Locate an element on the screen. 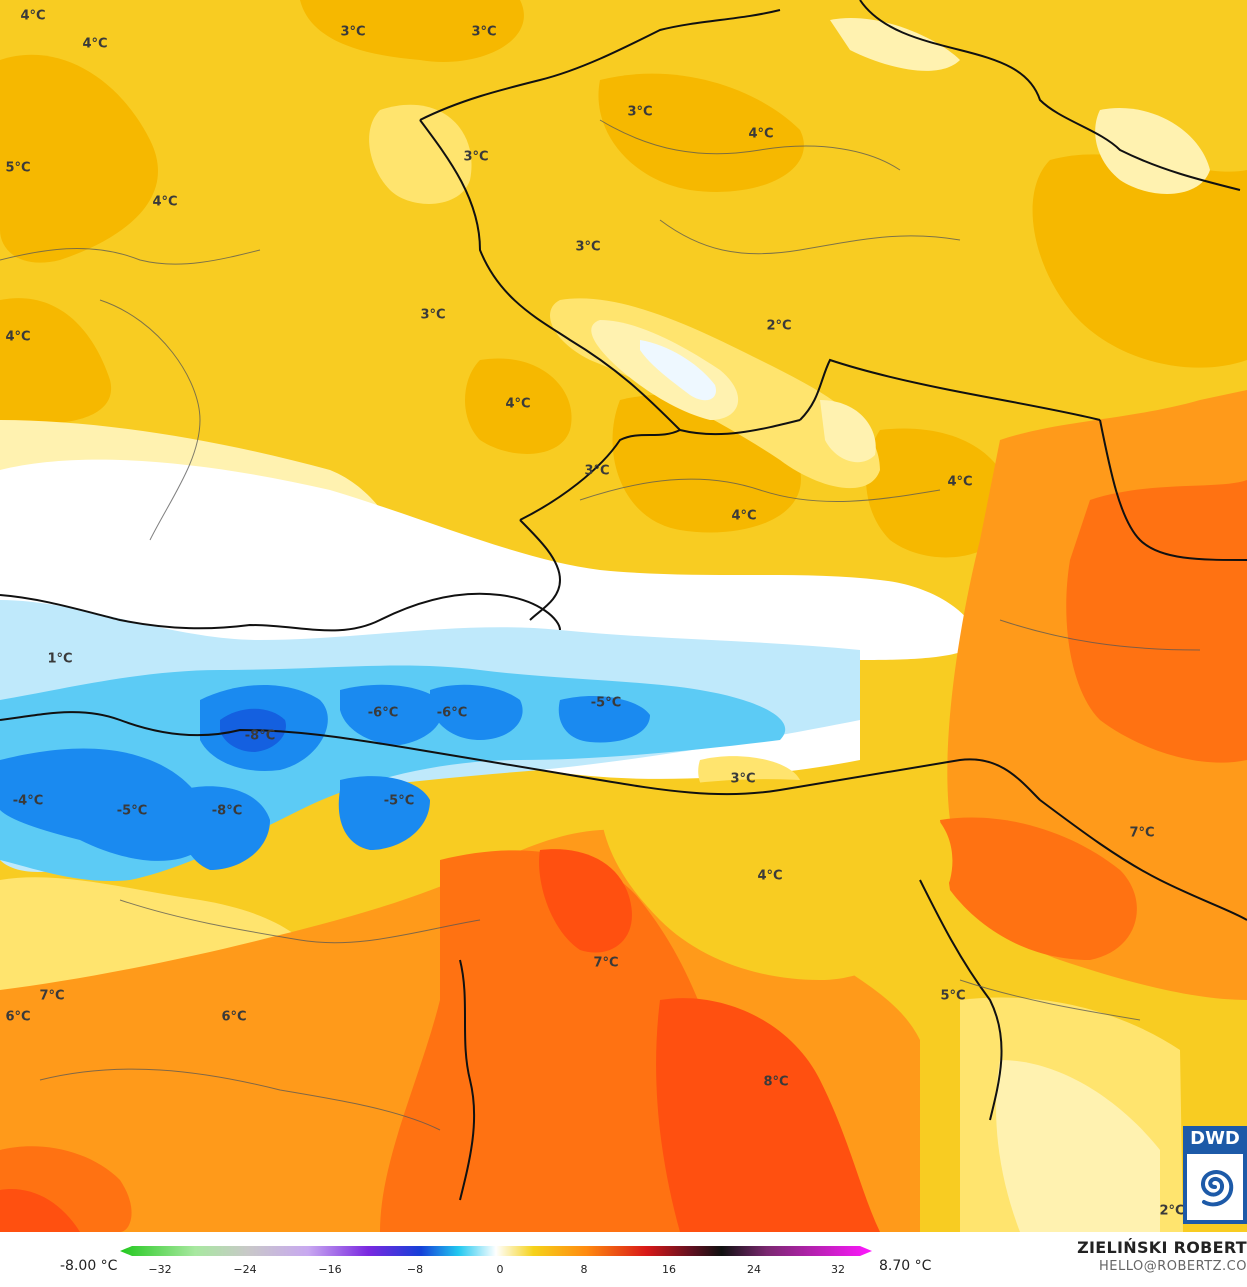 Image resolution: width=1247 pixels, height=1287 pixels. colorbar-ticks: −32 −24 −16 −8 0 8 16 24 32 is located at coordinates (496, 1269).